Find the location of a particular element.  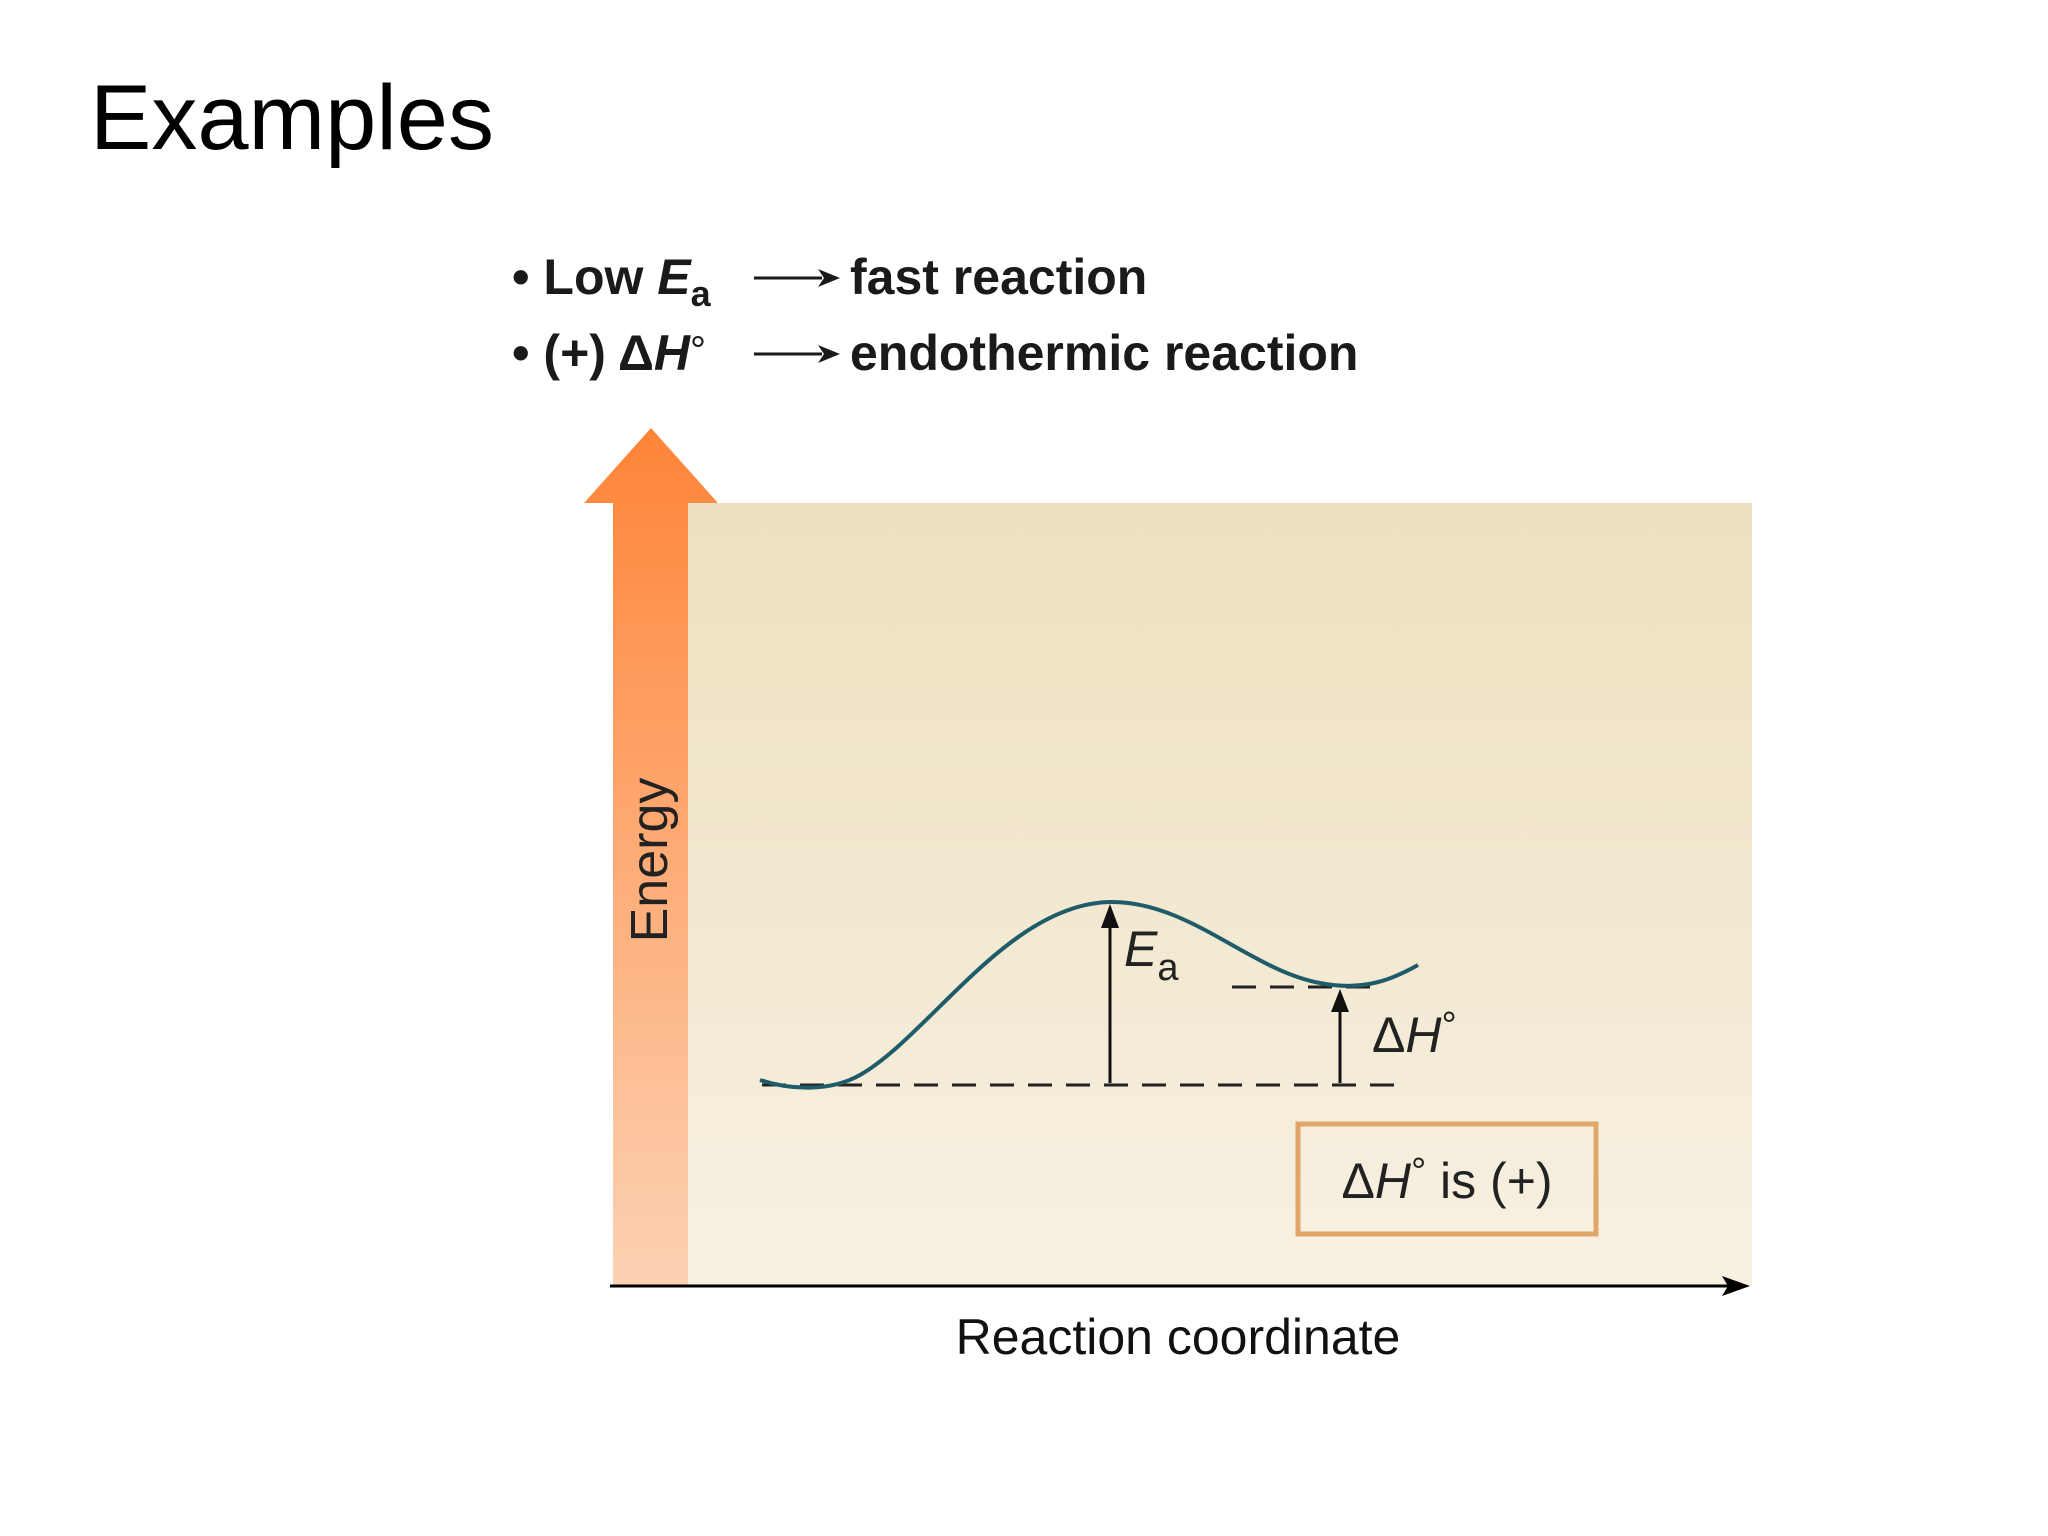

bullet-positive-dh-condition: • (+) ΔH° is located at coordinates (609, 353).